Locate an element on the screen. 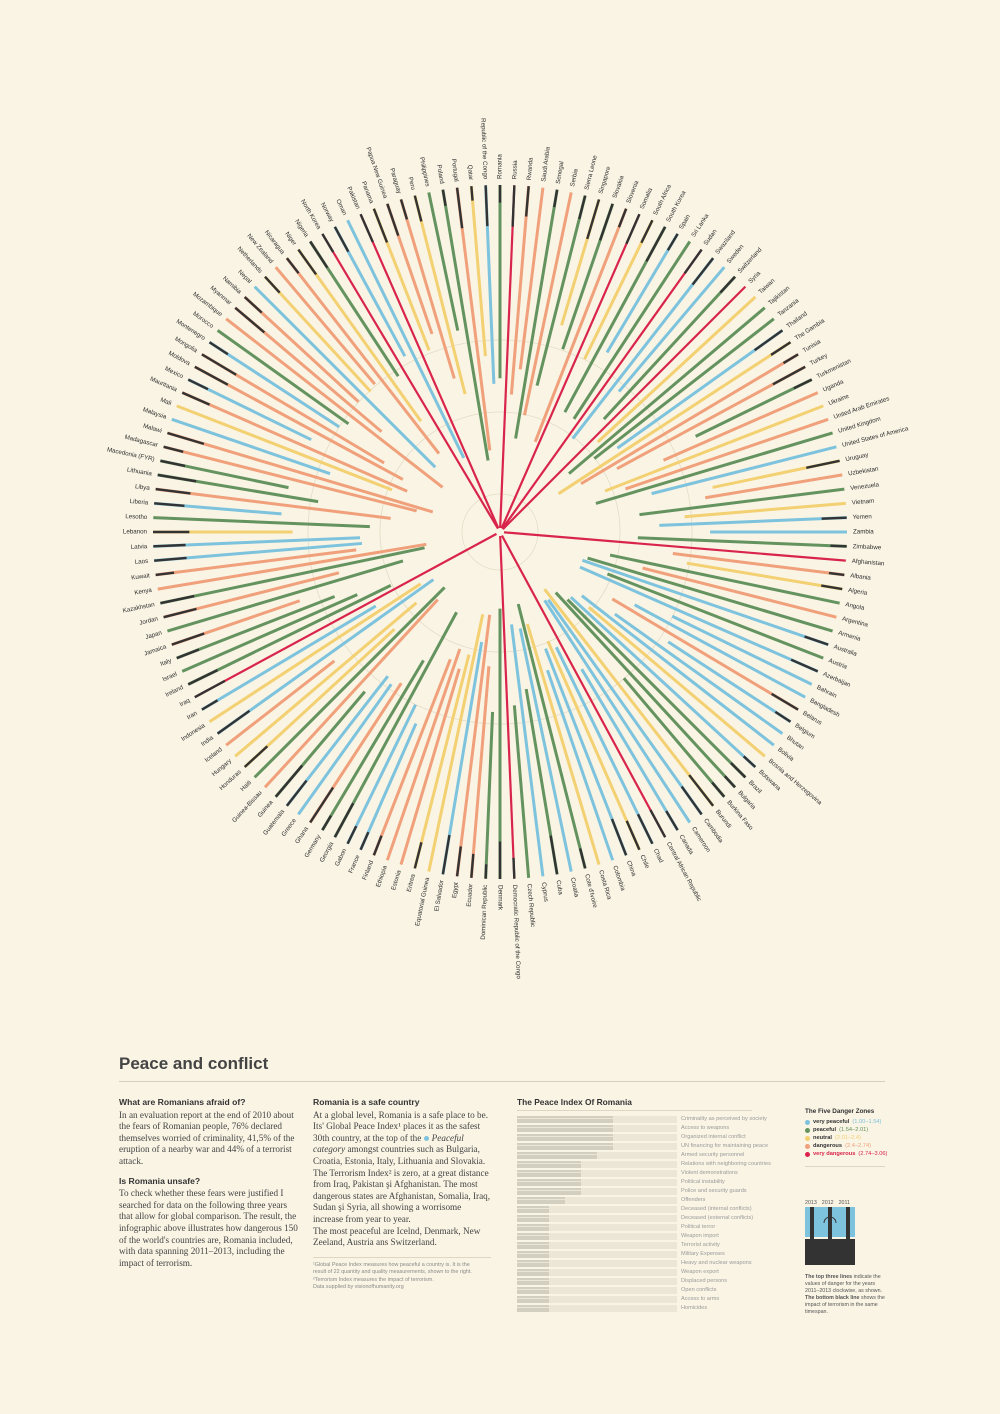 This screenshot has width=1000, height=1414. country-label: Colombia is located at coordinates (618, 879).